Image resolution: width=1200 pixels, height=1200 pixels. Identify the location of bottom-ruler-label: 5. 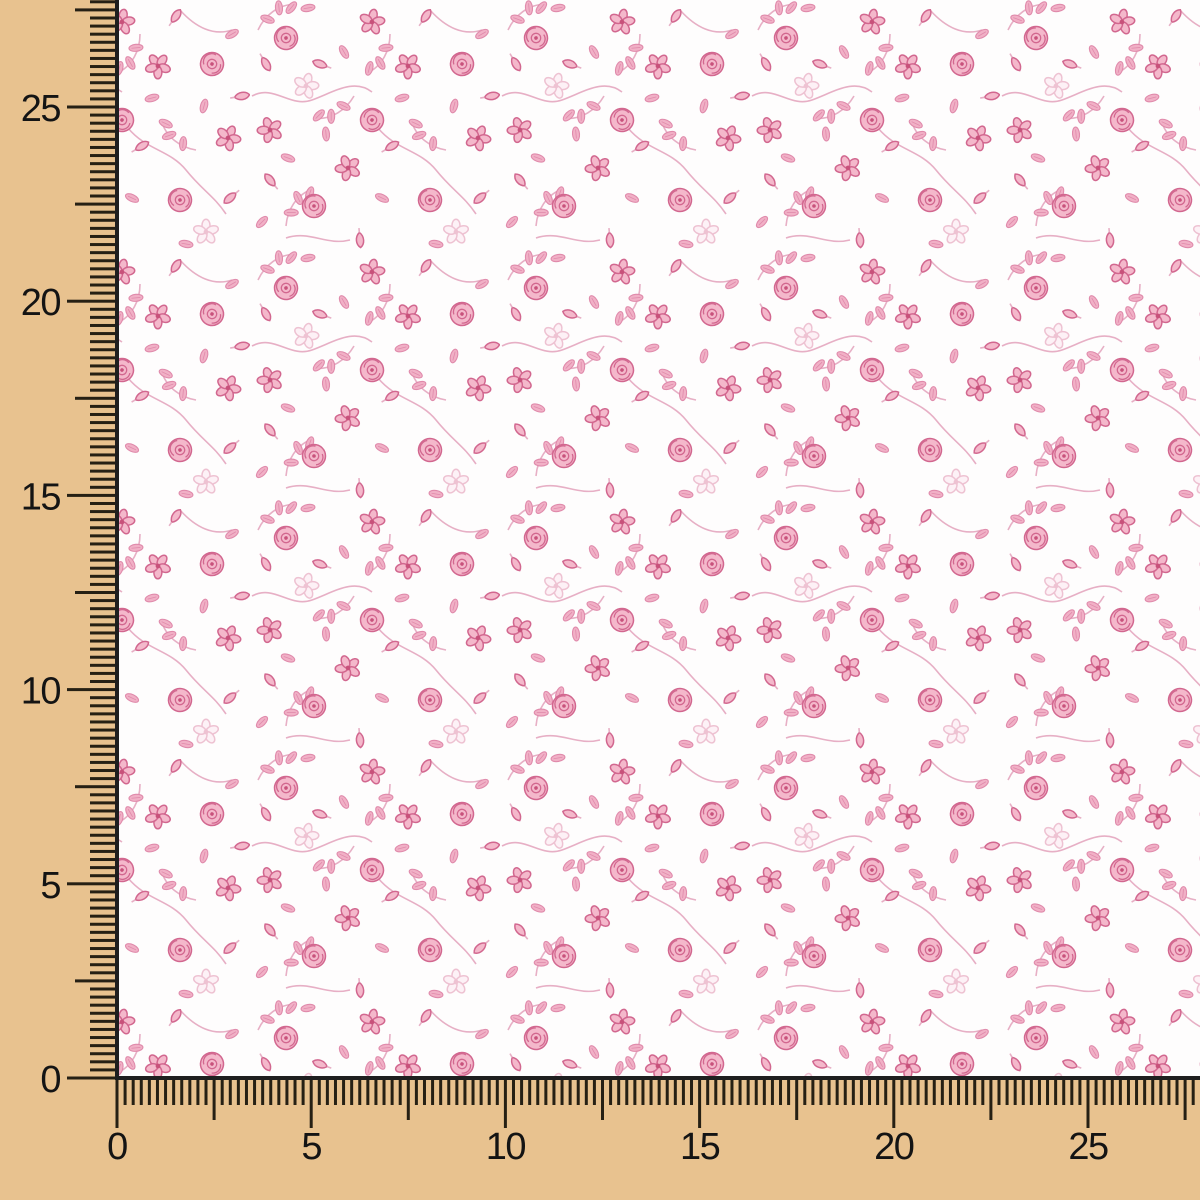
(311, 1147).